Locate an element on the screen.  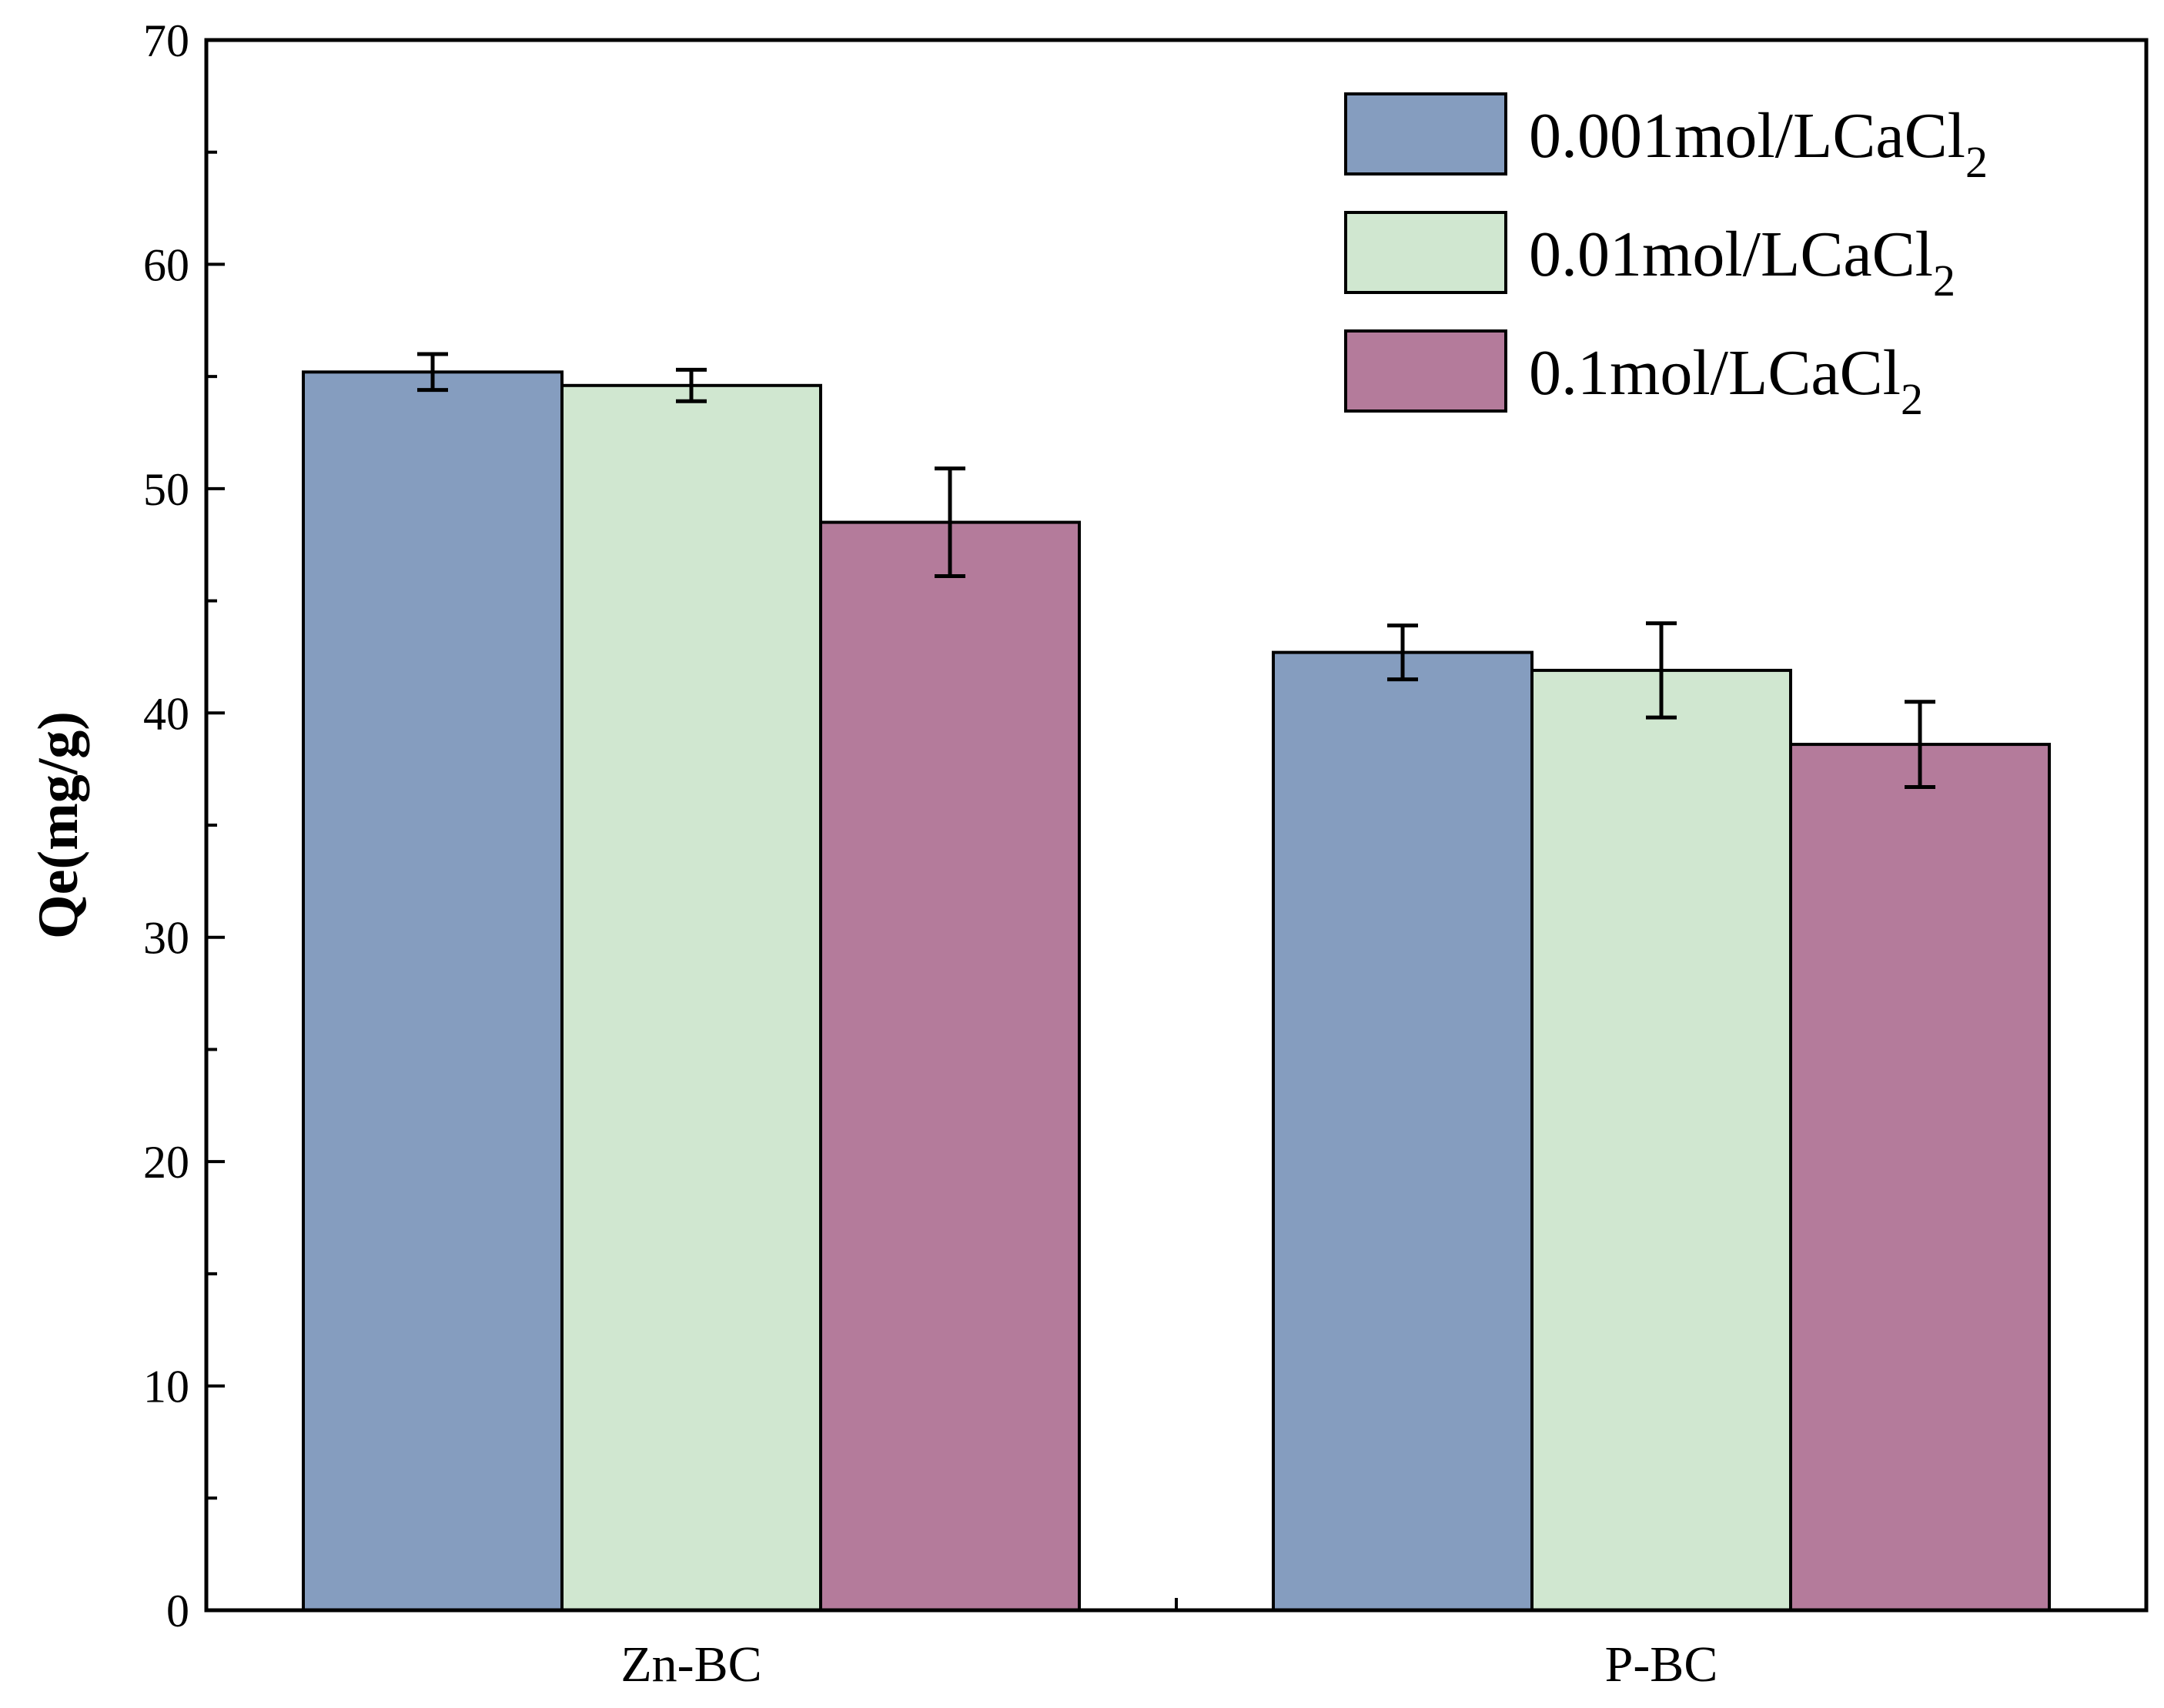
x-tick-label: Zn-BC is located at coordinates (690, 1665).